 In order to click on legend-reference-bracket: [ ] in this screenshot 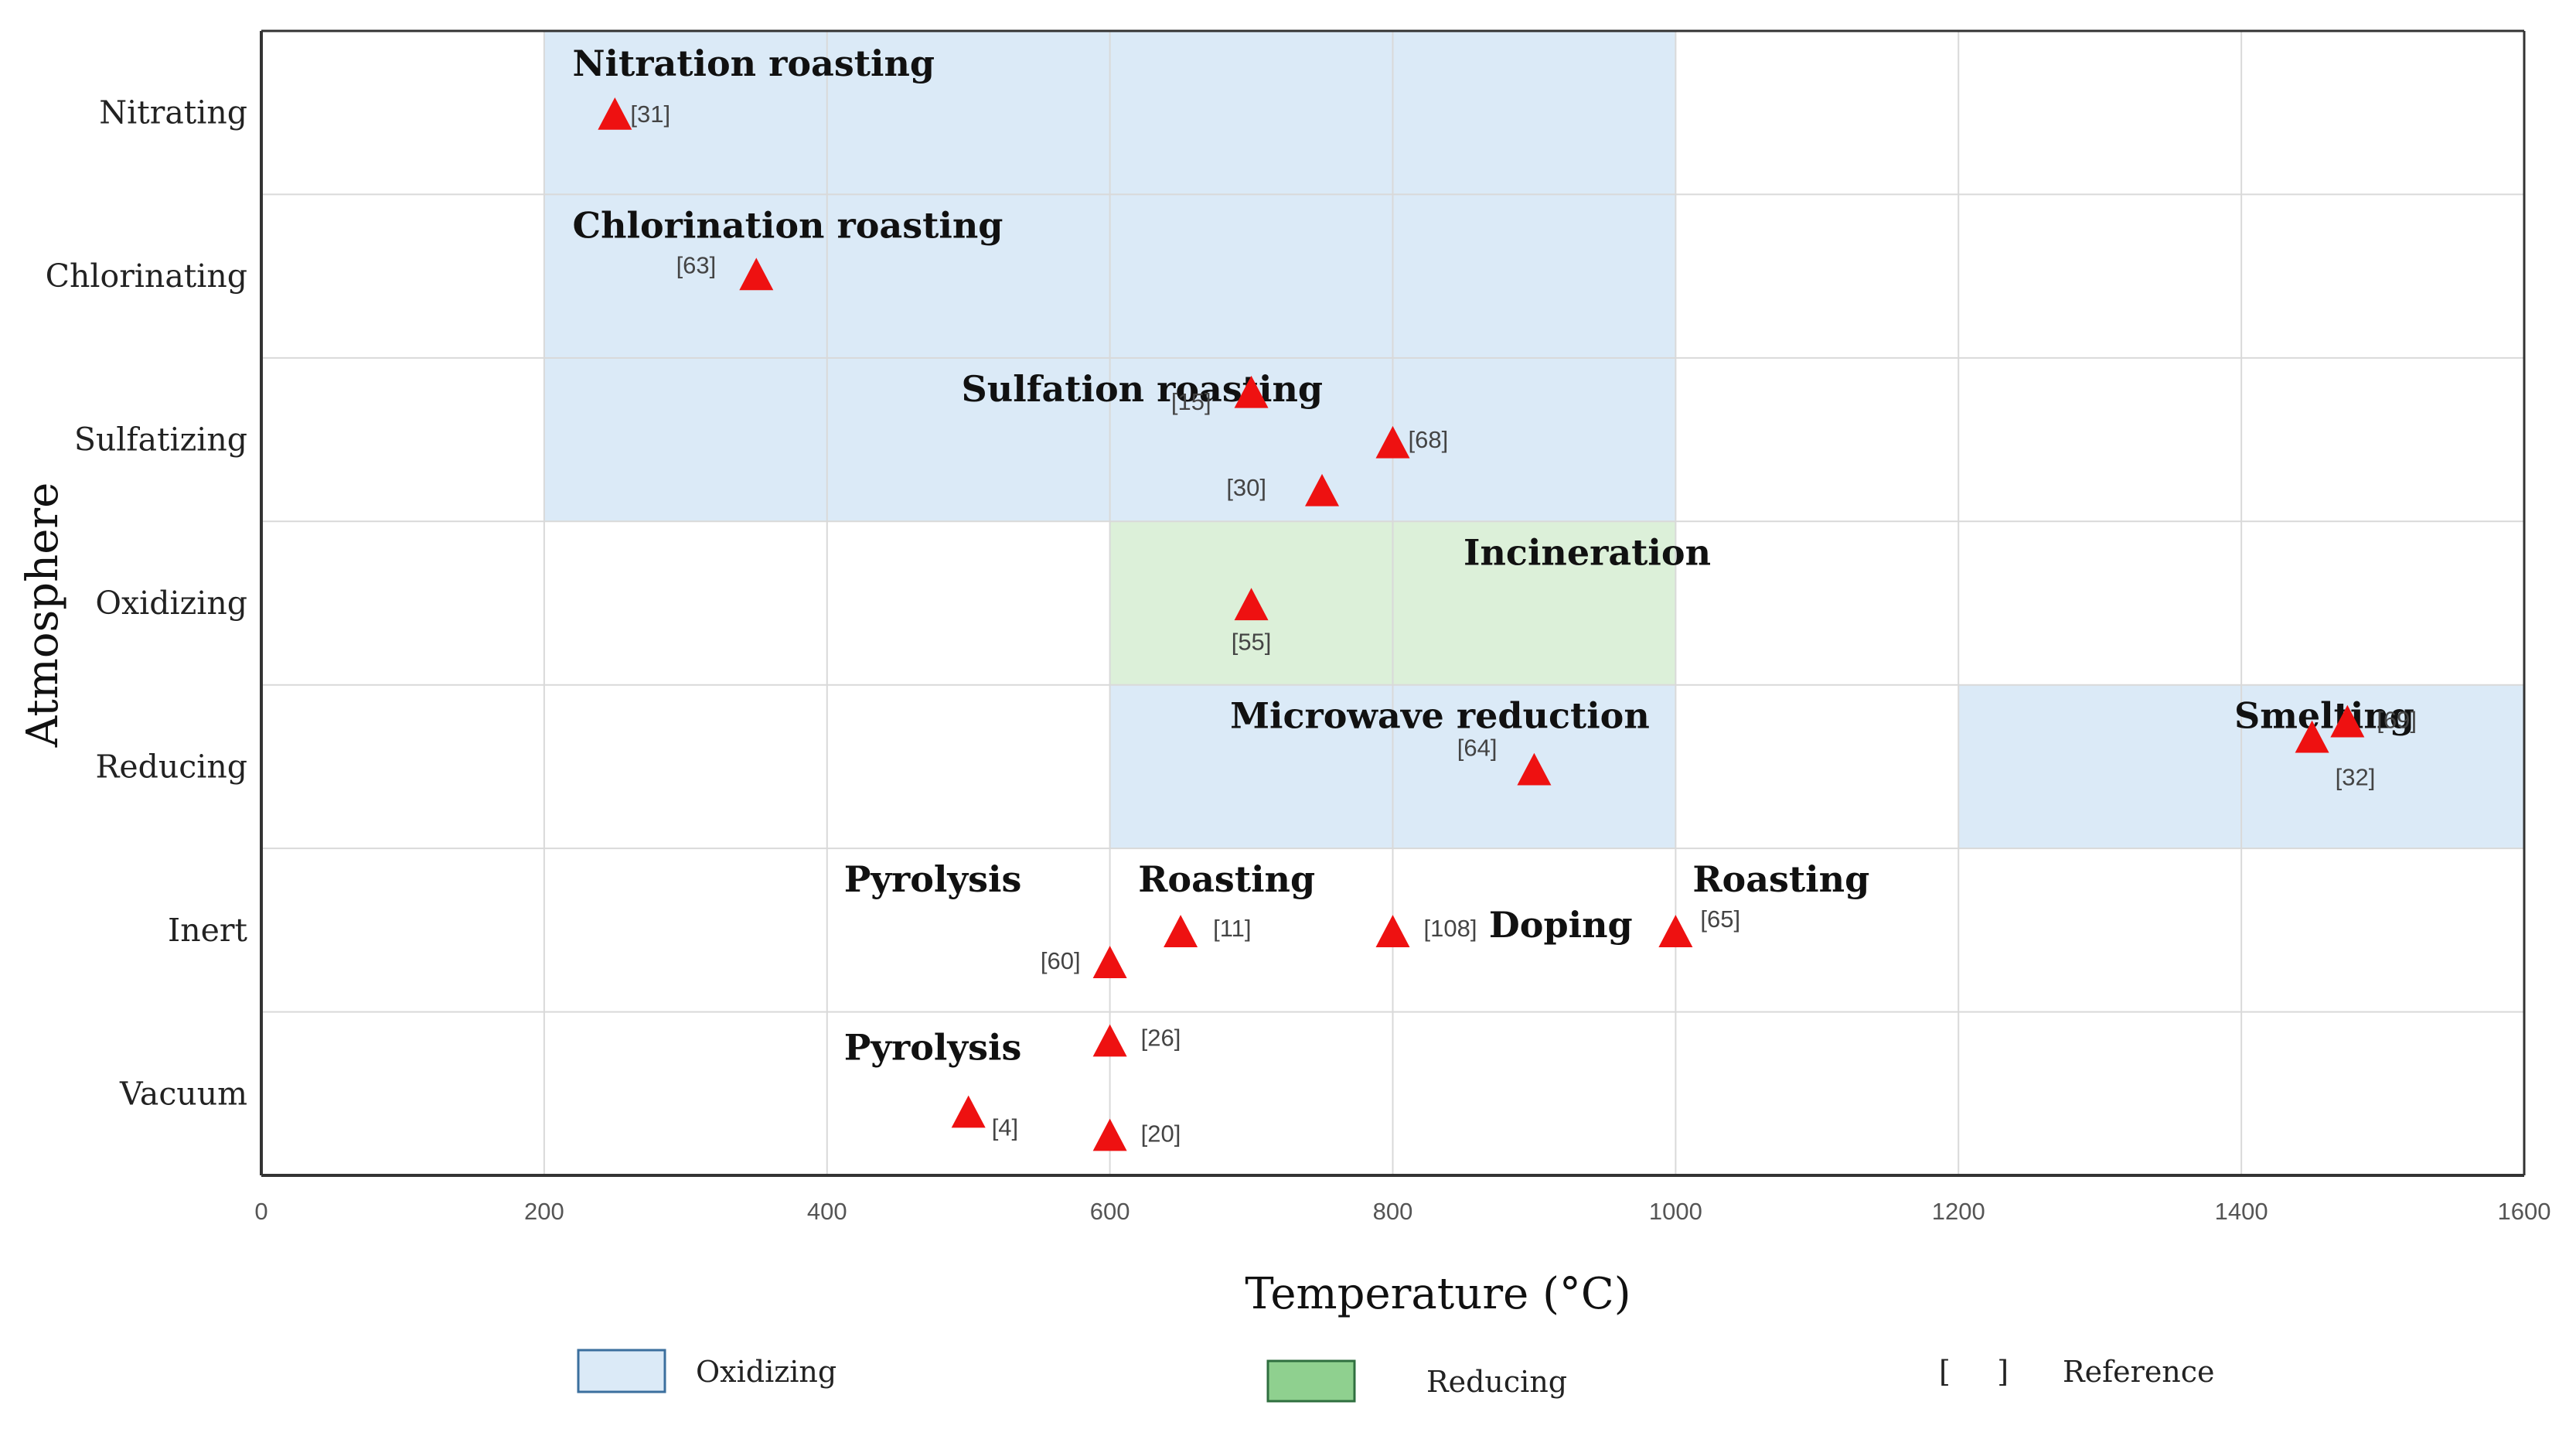, I will do `click(1974, 1372)`.